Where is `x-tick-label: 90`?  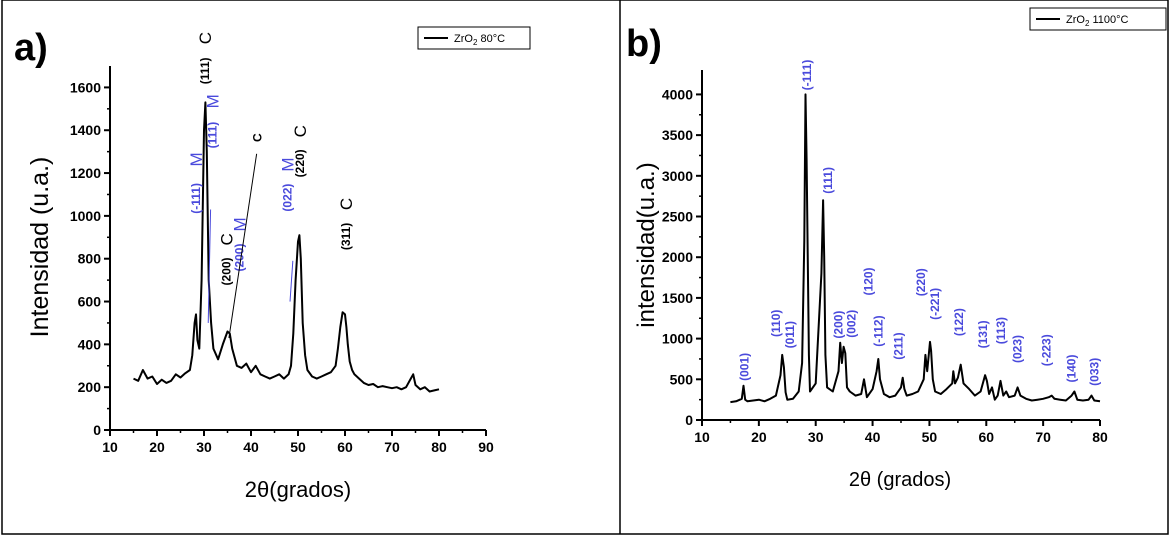 x-tick-label: 90 is located at coordinates (486, 447).